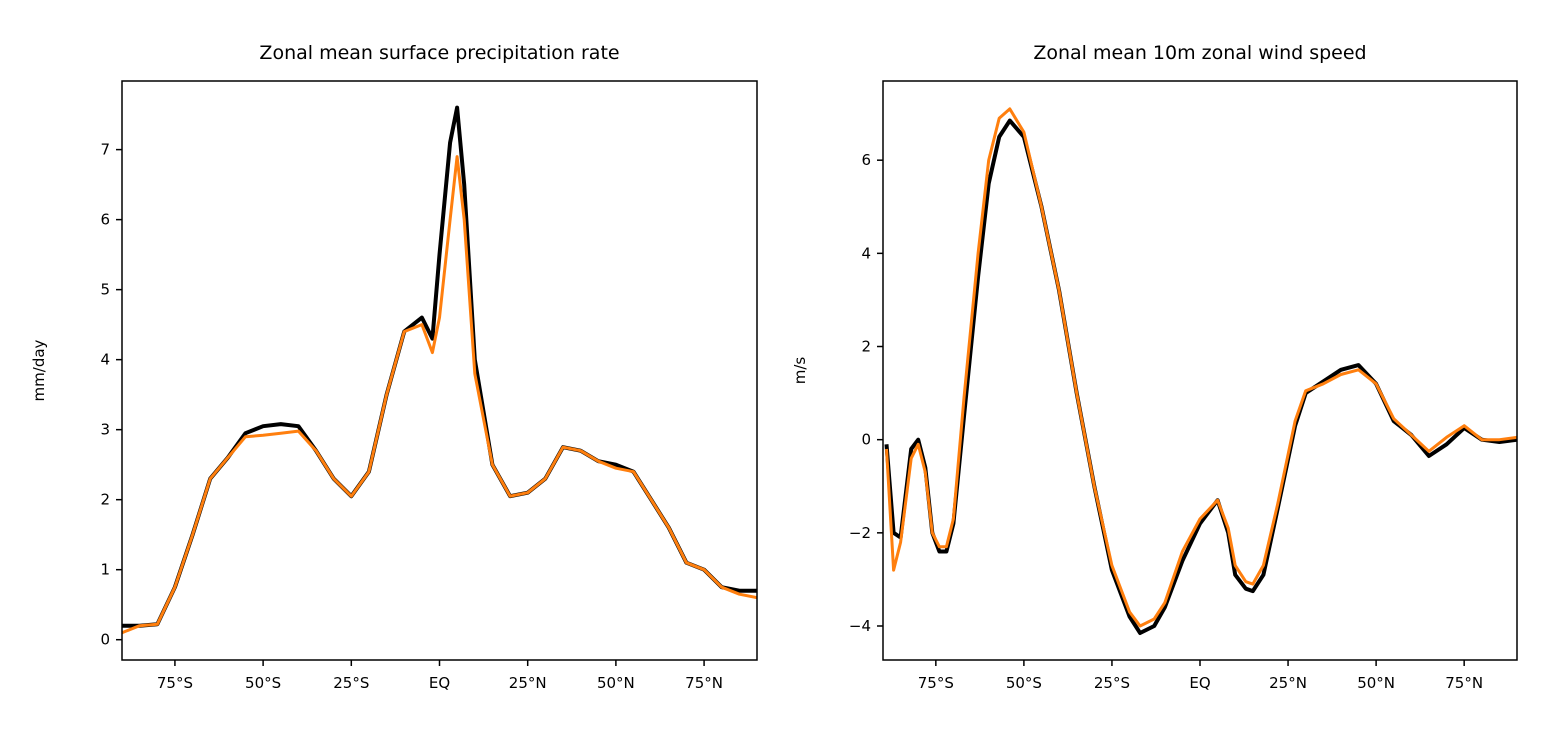 Image resolution: width=1558 pixels, height=751 pixels. What do you see at coordinates (860, 626) in the screenshot?
I see `y-tick-label: −4` at bounding box center [860, 626].